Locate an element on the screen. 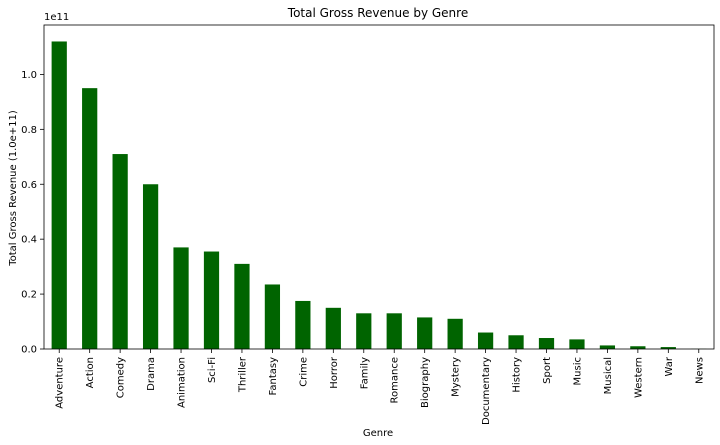 This screenshot has width=720, height=445. bar-horror is located at coordinates (333, 328).